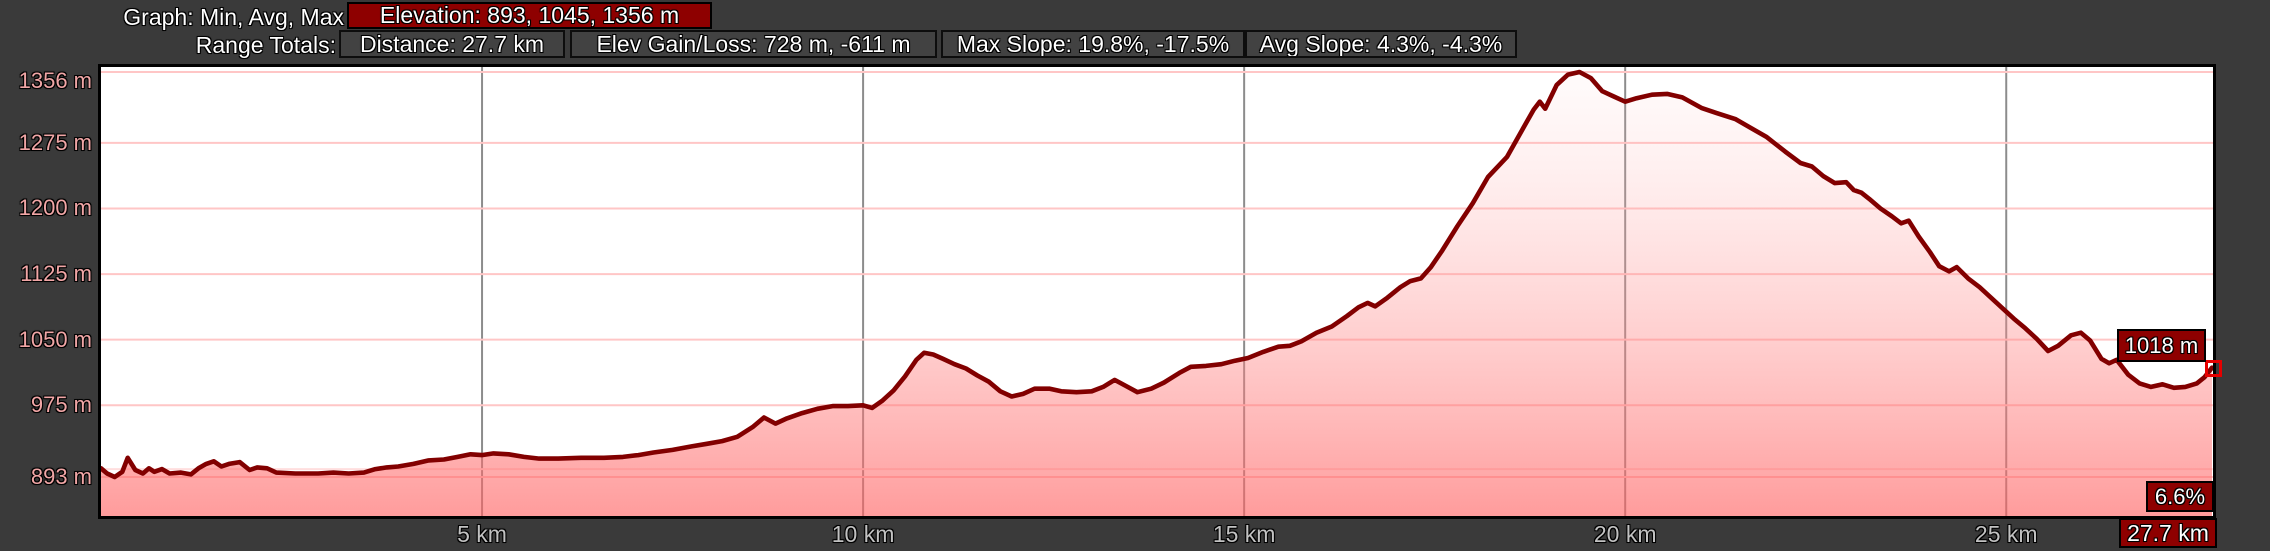  Describe the element at coordinates (61, 476) in the screenshot. I see `y-axis-tick-label: 893 m` at that location.